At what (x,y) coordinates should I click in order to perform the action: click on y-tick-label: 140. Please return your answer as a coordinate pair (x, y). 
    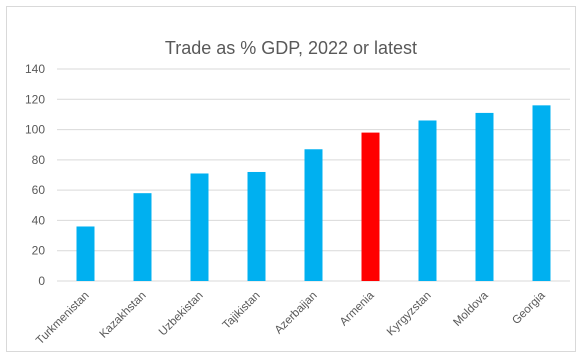
    Looking at the image, I should click on (35, 69).